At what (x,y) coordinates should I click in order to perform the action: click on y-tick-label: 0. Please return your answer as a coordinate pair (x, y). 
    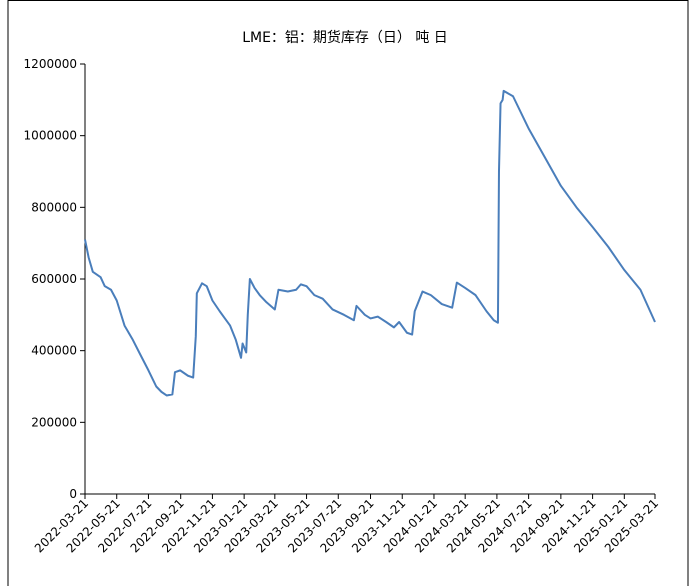
    Looking at the image, I should click on (73, 494).